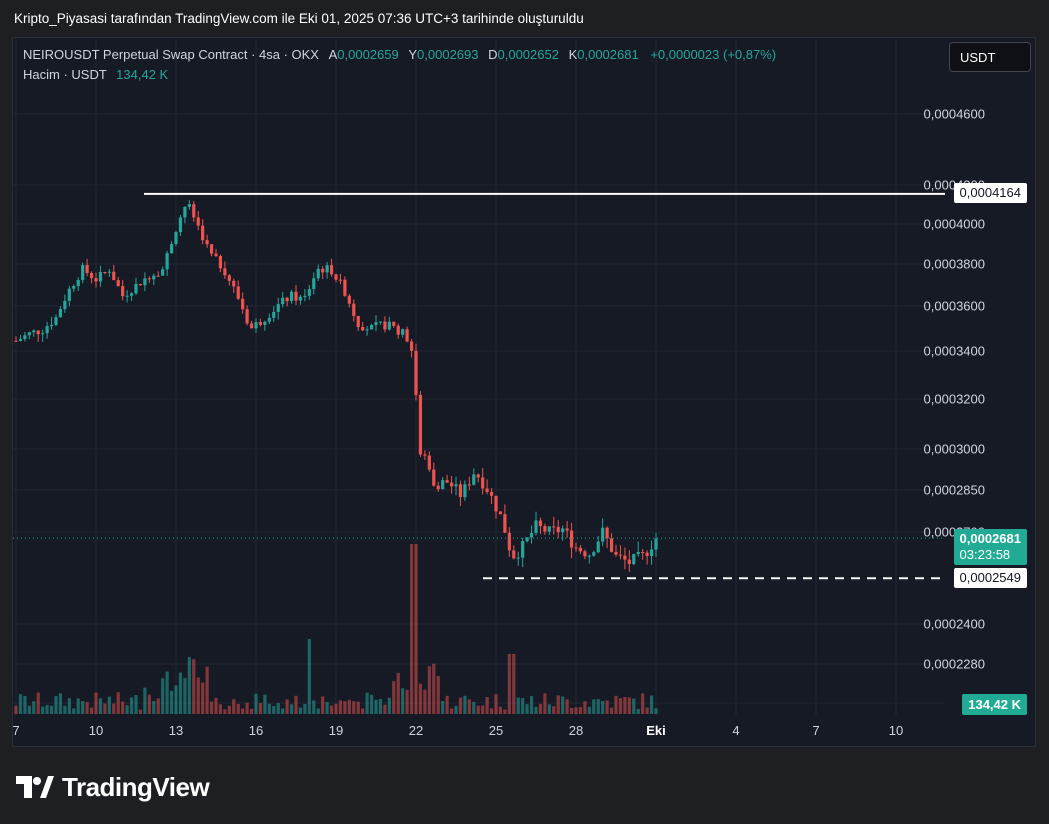  I want to click on time-label: 22, so click(416, 730).